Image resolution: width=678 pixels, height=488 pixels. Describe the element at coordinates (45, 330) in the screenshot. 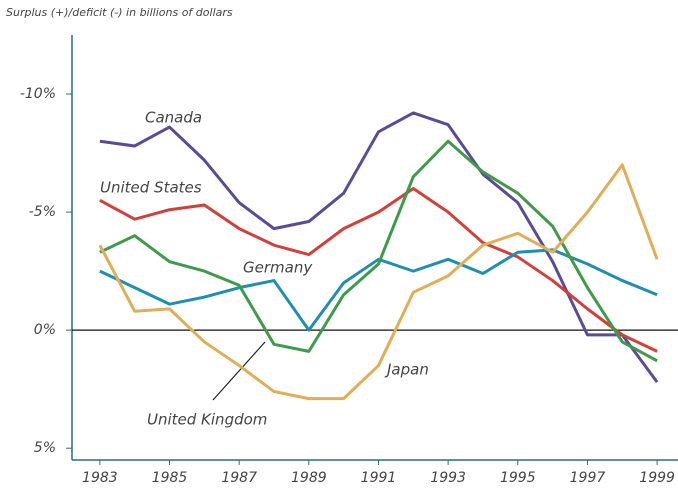

I see `y-tick-label: 0%` at that location.